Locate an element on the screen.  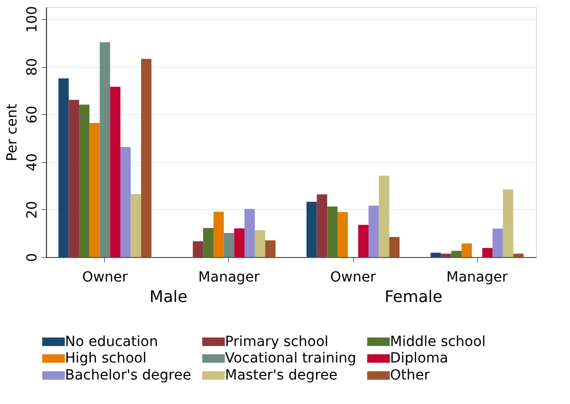
legend-label: Master's degree is located at coordinates (281, 376).